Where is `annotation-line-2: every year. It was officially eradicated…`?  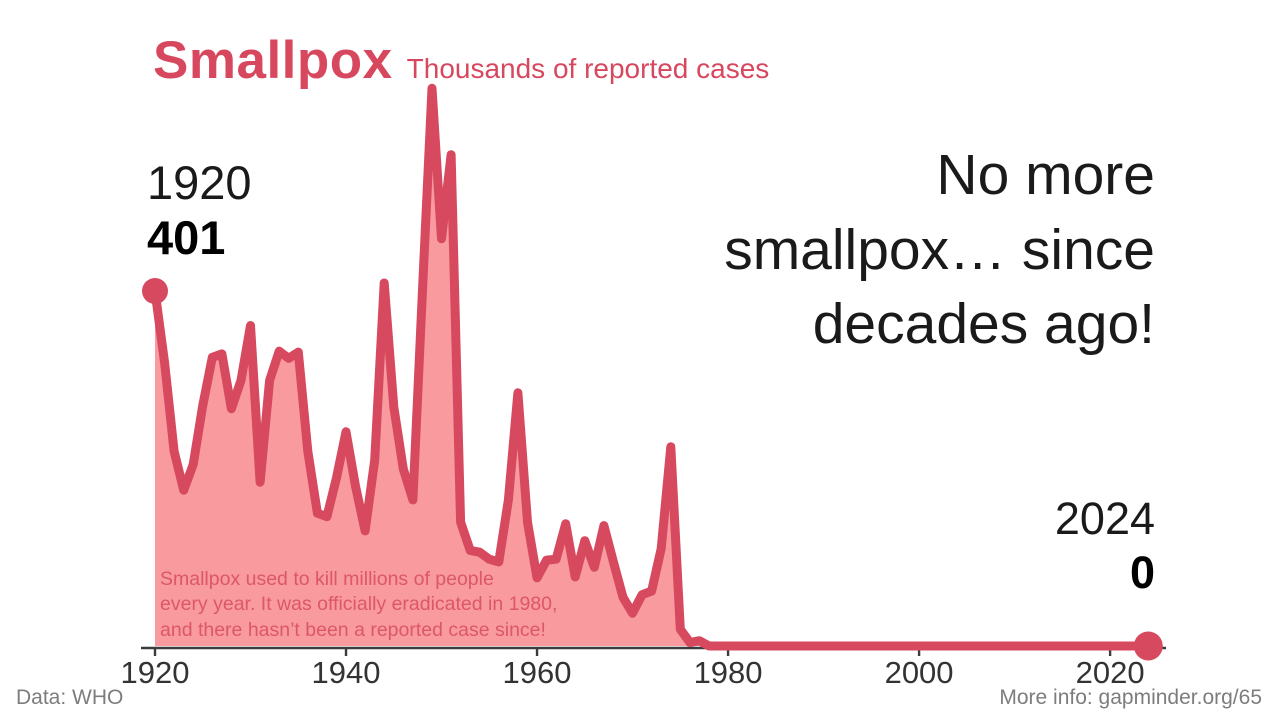
annotation-line-2: every year. It was officially eradicated… is located at coordinates (359, 604).